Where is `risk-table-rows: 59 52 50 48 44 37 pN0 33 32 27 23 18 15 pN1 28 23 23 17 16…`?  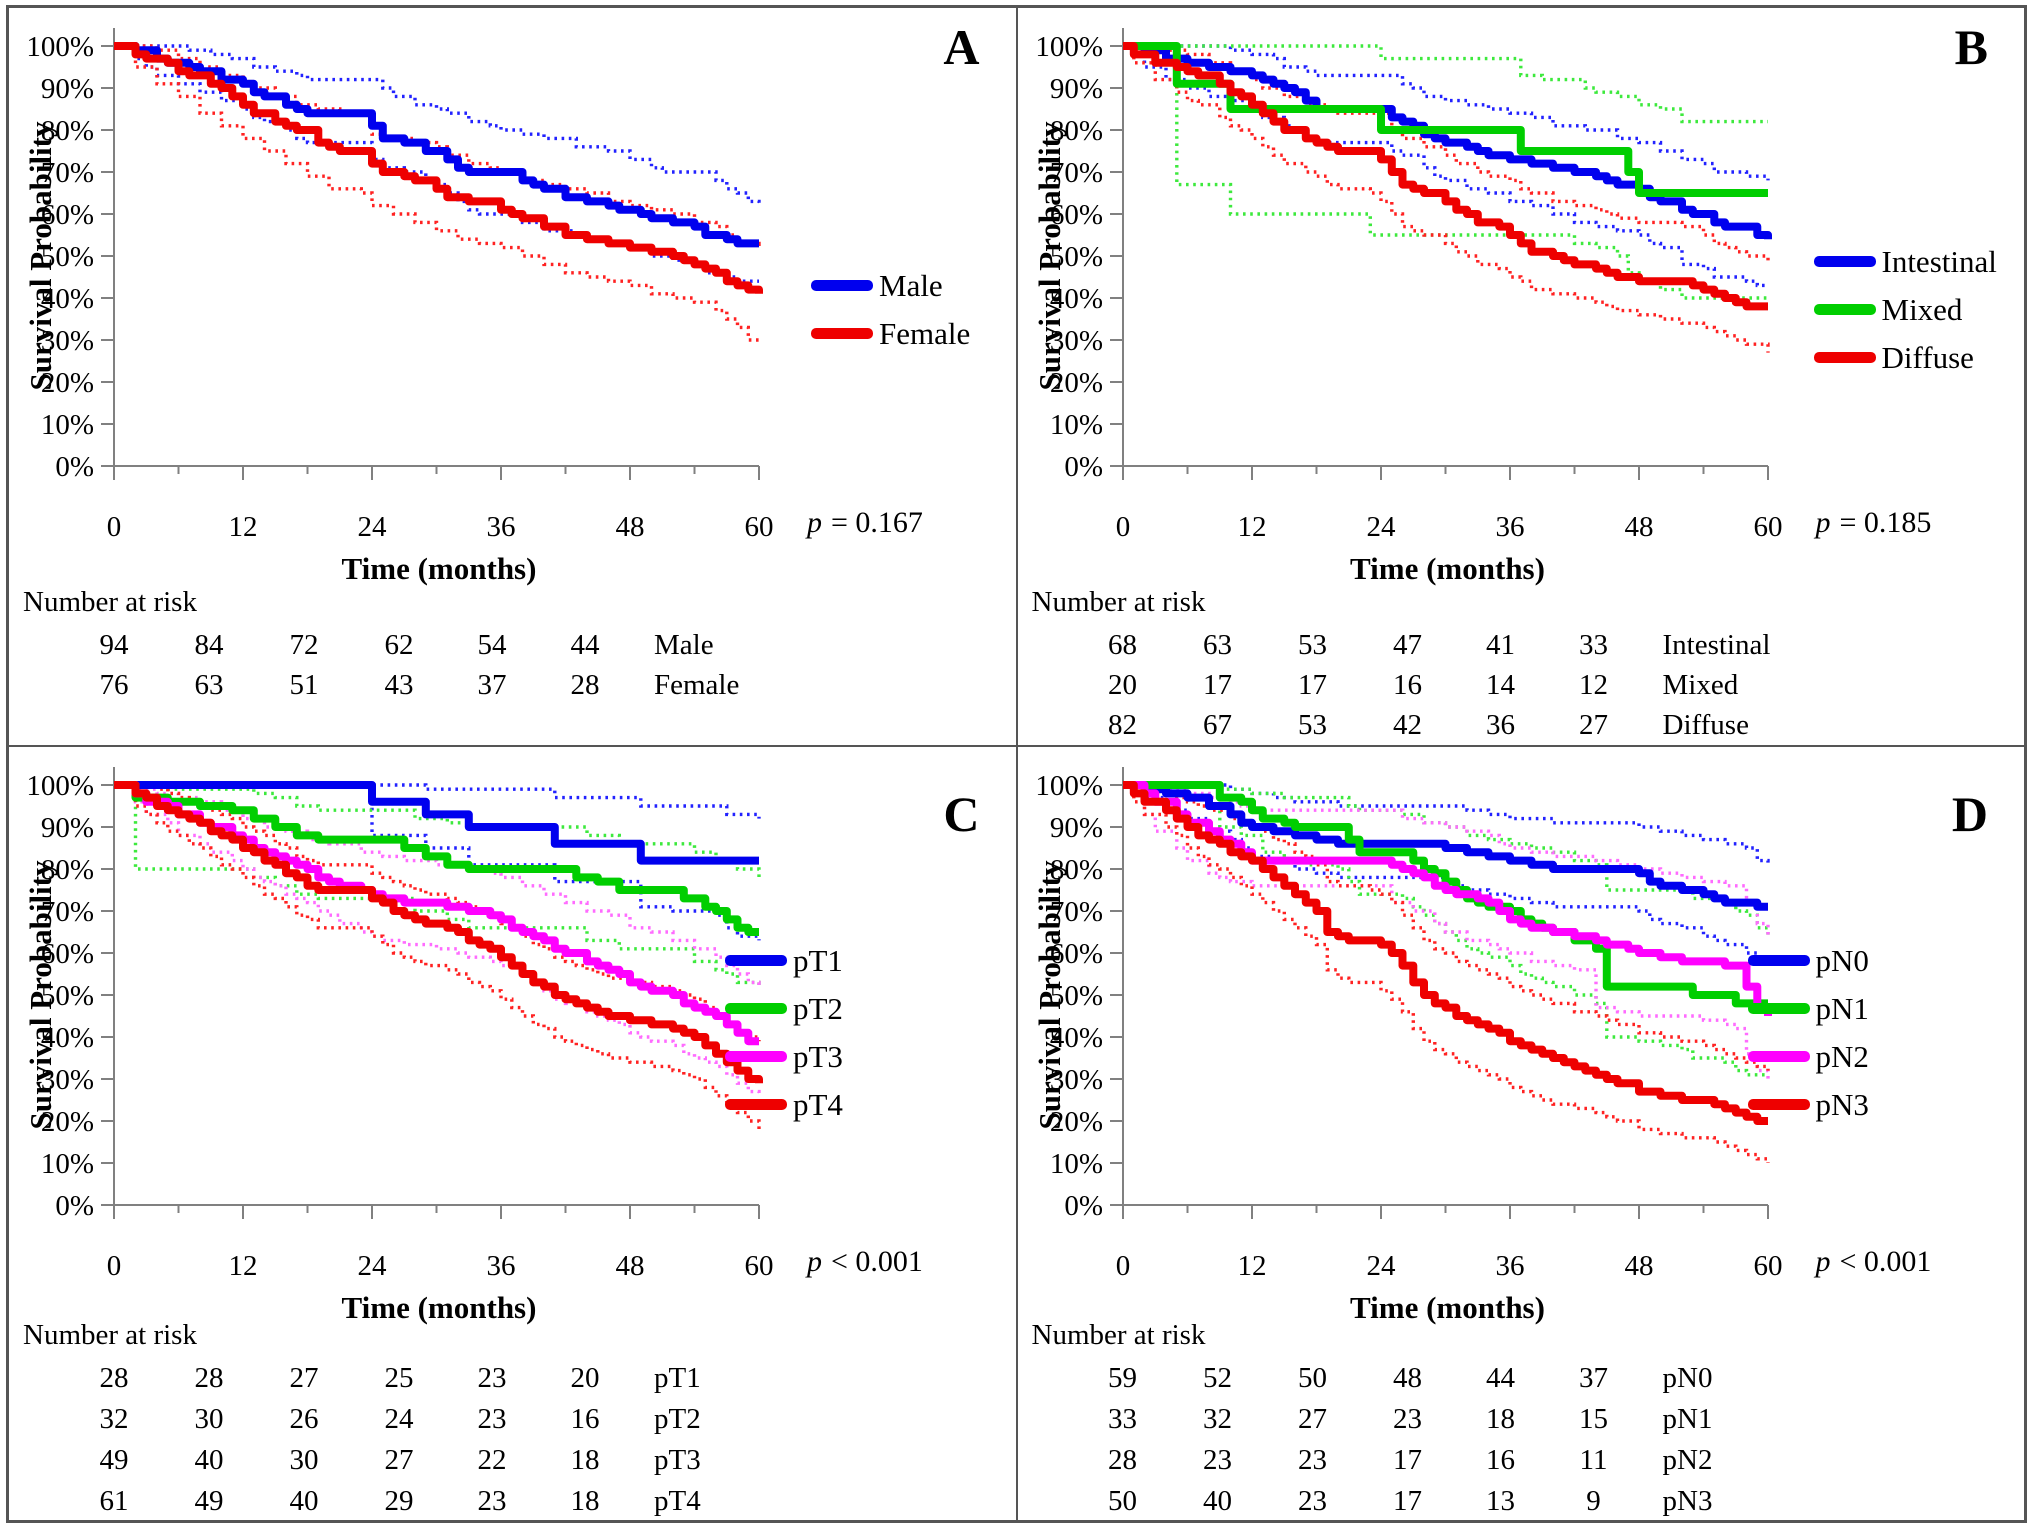
risk-table-rows: 59 52 50 48 44 37 pN0 33 32 27 23 18 15 pN1 28 23 23 17 16… is located at coordinates (1521, 1439).